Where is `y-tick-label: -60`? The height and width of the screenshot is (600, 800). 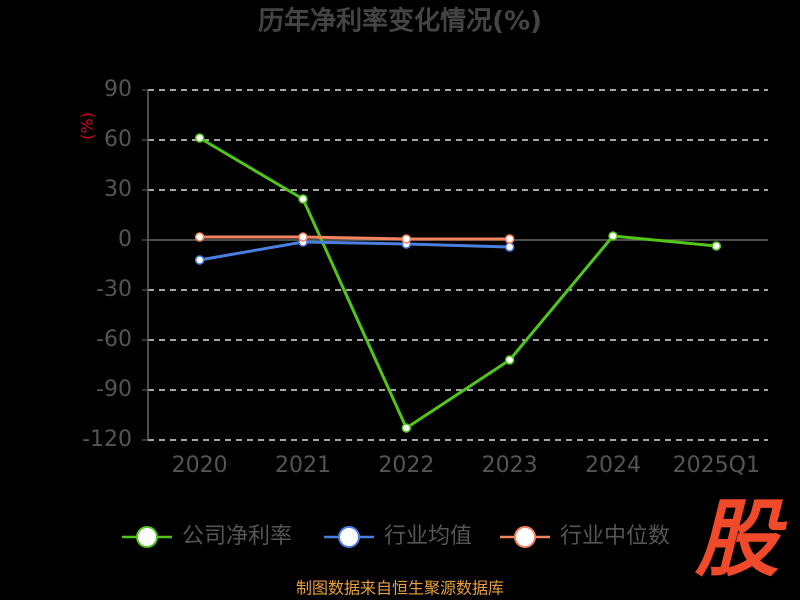
y-tick-label: -60 is located at coordinates (114, 339).